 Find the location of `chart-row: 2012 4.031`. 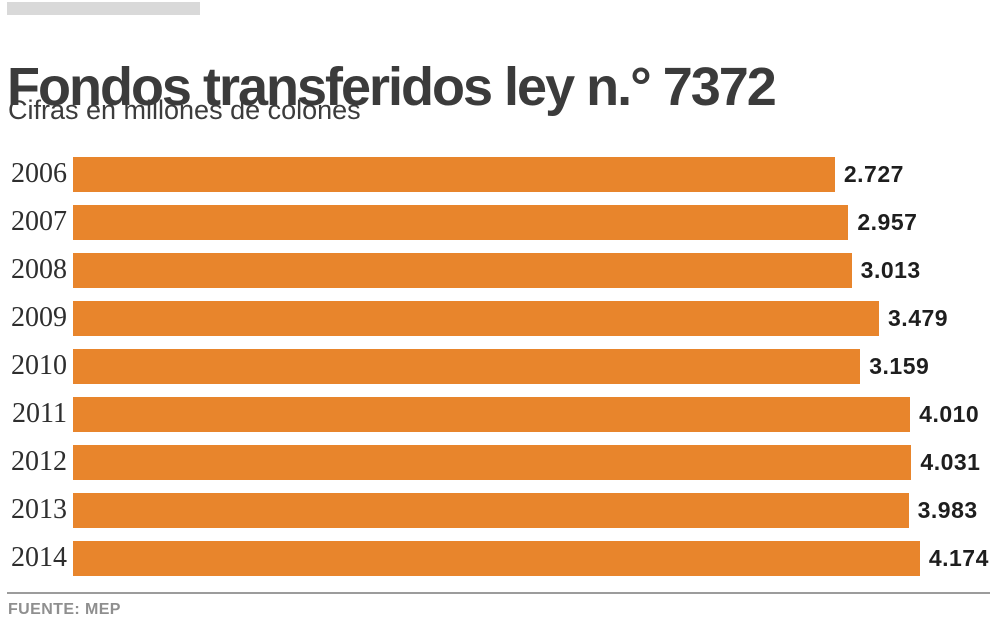

chart-row: 2012 4.031 is located at coordinates (498, 462).